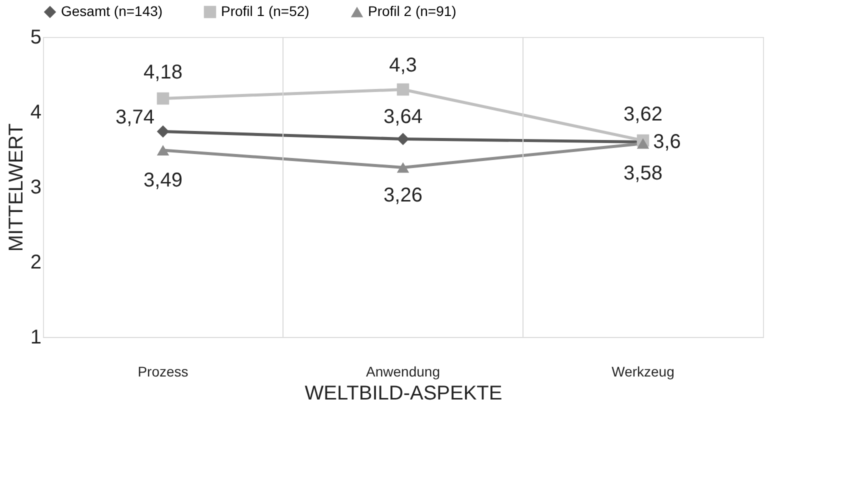 Image resolution: width=852 pixels, height=495 pixels. What do you see at coordinates (36, 187) in the screenshot?
I see `y-tick-label: 3` at bounding box center [36, 187].